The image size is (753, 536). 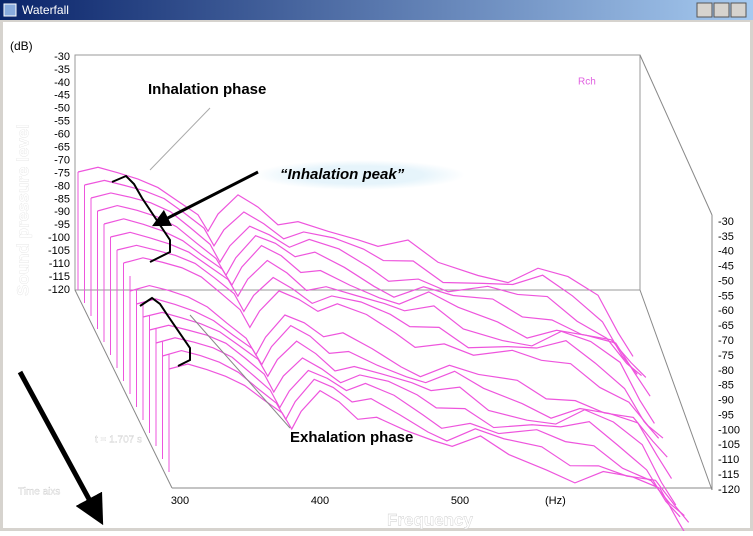 I want to click on right-tick-label: -90, so click(x=726, y=401).